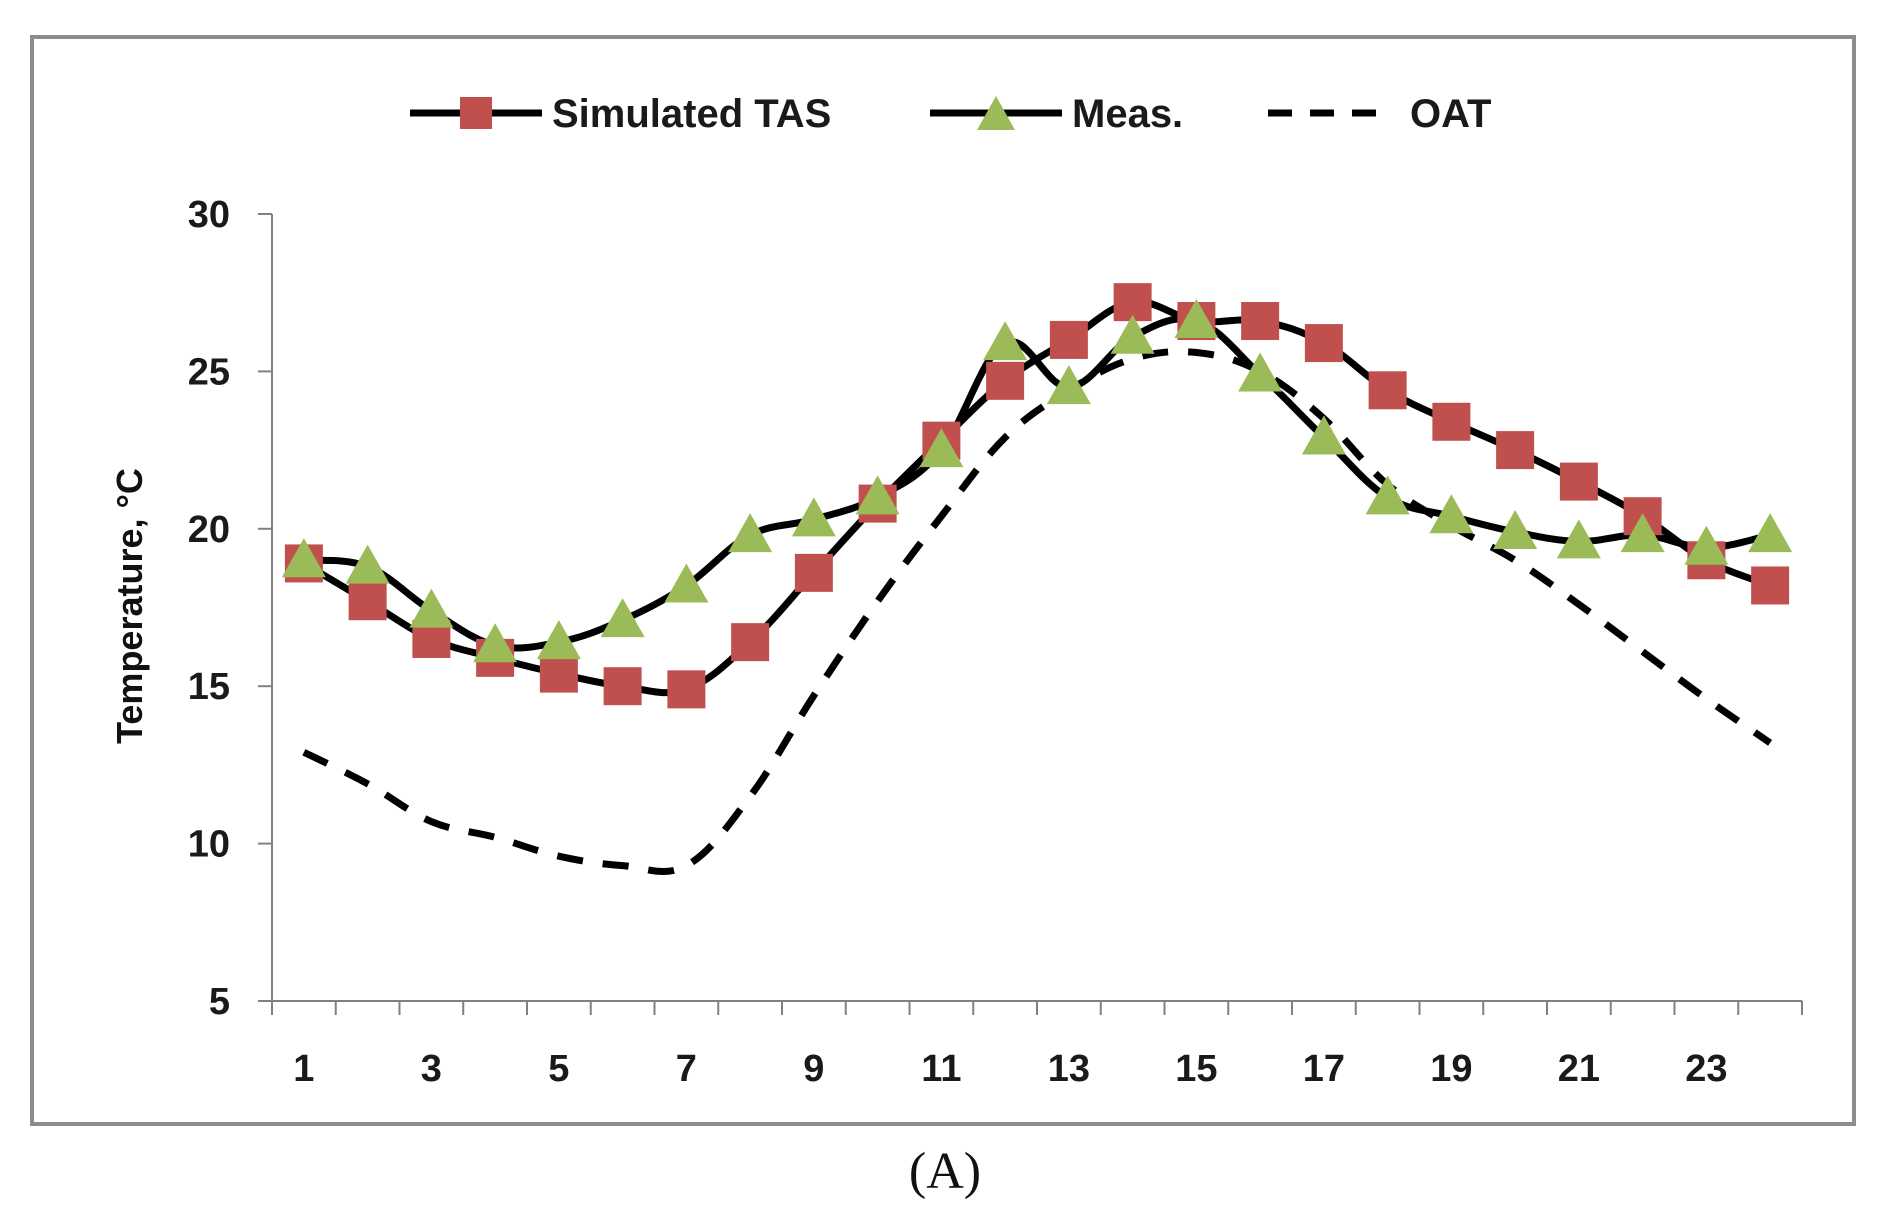  I want to click on legend-triangle-marker, so click(996, 113).